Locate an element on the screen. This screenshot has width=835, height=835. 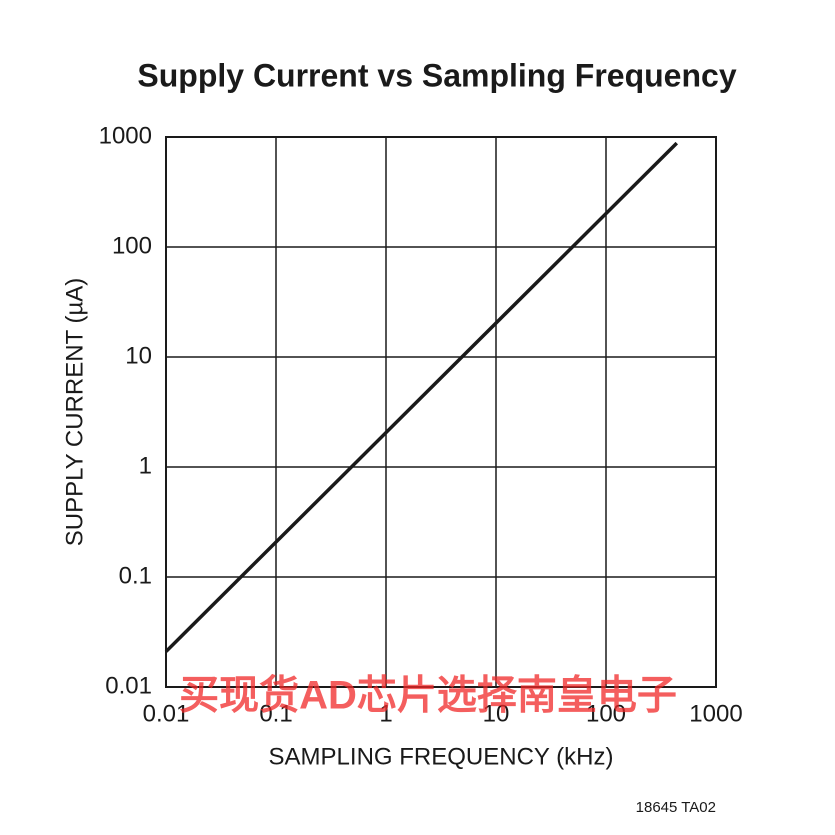
y-tick-label: 100 is located at coordinates (132, 245).